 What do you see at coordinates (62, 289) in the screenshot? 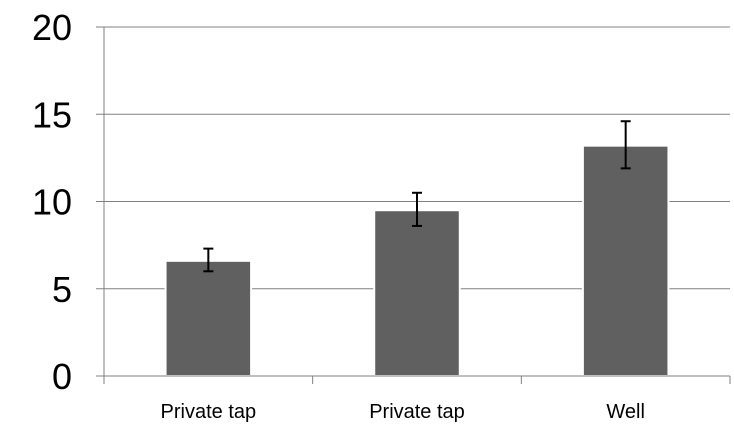
I see `y-tick-label: 5` at bounding box center [62, 289].